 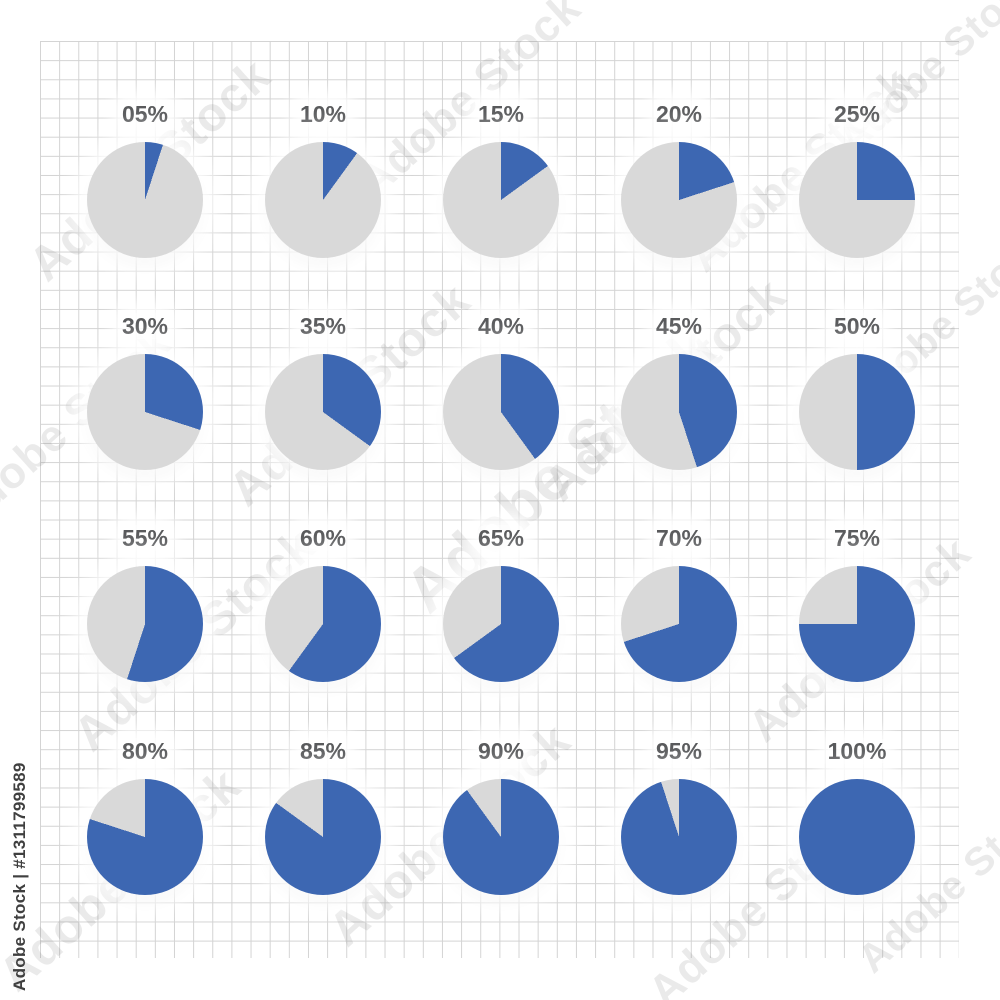 I want to click on pie-chart-30%, so click(x=145, y=412).